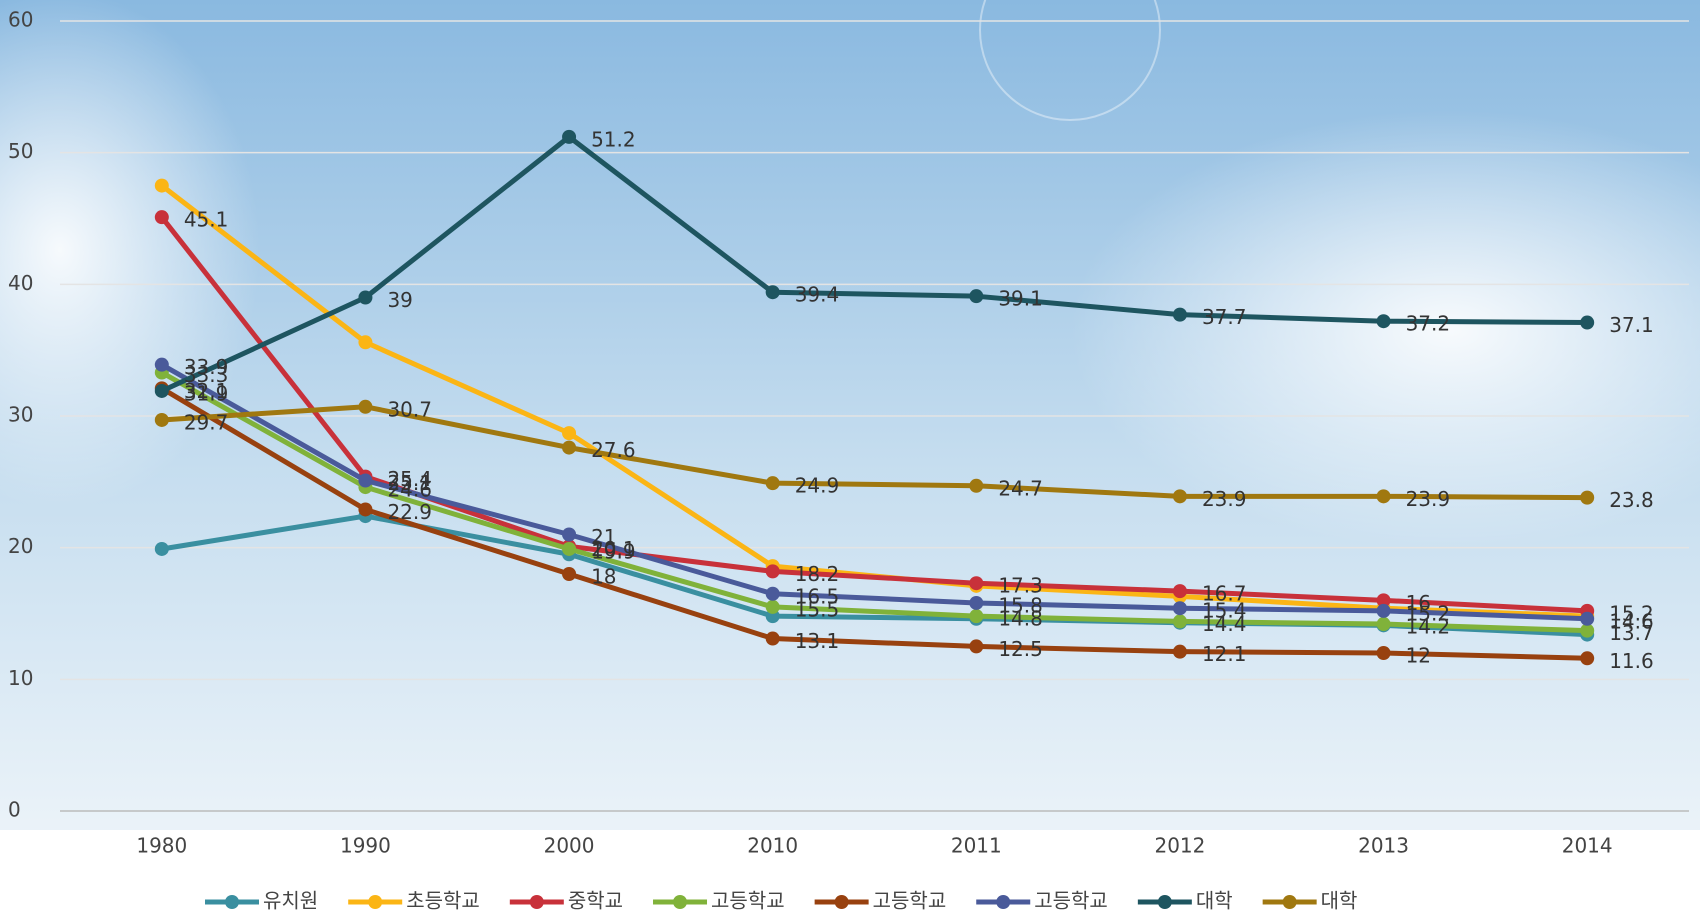 The height and width of the screenshot is (923, 1700). What do you see at coordinates (409, 512) in the screenshot?
I see `data-label: 22.9` at bounding box center [409, 512].